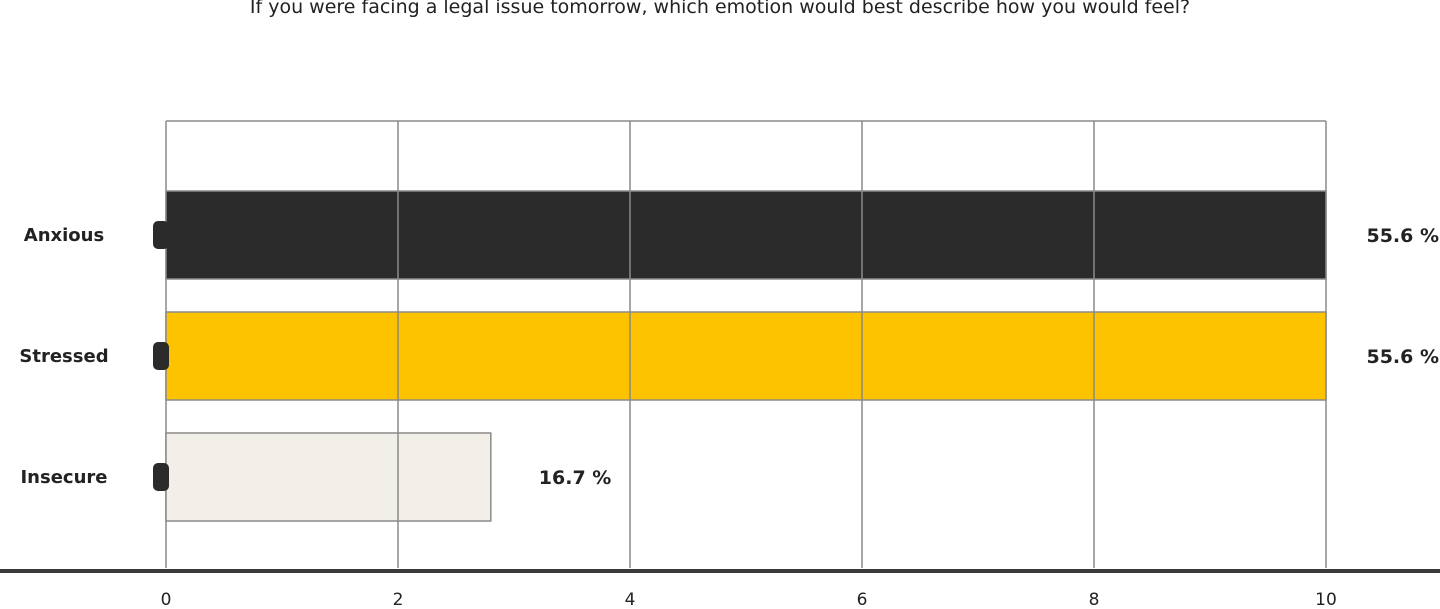 The height and width of the screenshot is (609, 1440). What do you see at coordinates (575, 478) in the screenshot?
I see `data-label: 16.7 %` at bounding box center [575, 478].